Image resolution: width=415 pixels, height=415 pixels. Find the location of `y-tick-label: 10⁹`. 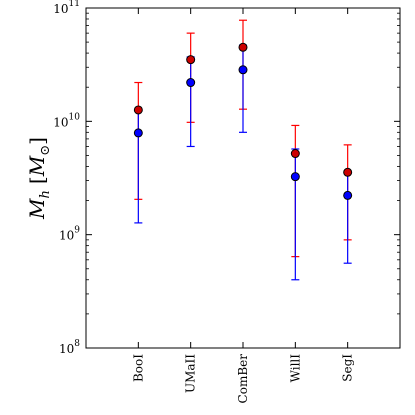

y-tick-label: 10⁹ is located at coordinates (69, 234).